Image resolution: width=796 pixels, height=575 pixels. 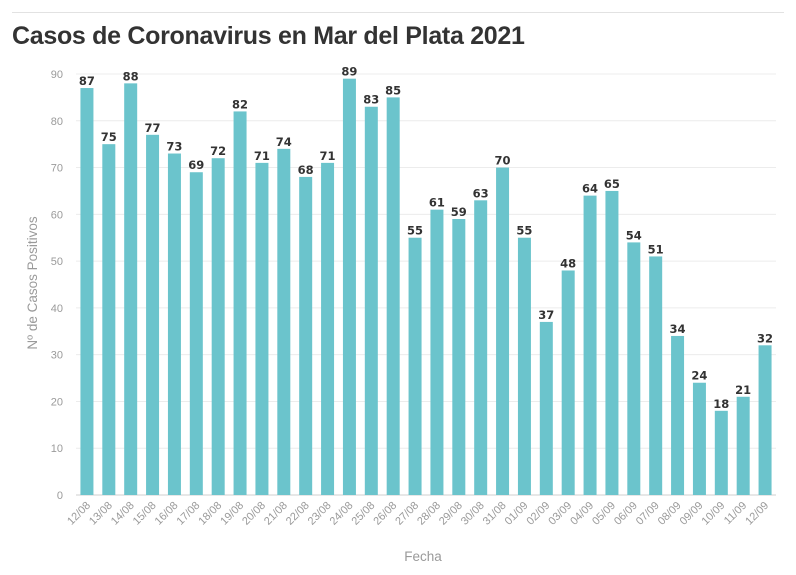 I want to click on x-tick-label: 26/08, so click(x=385, y=514).